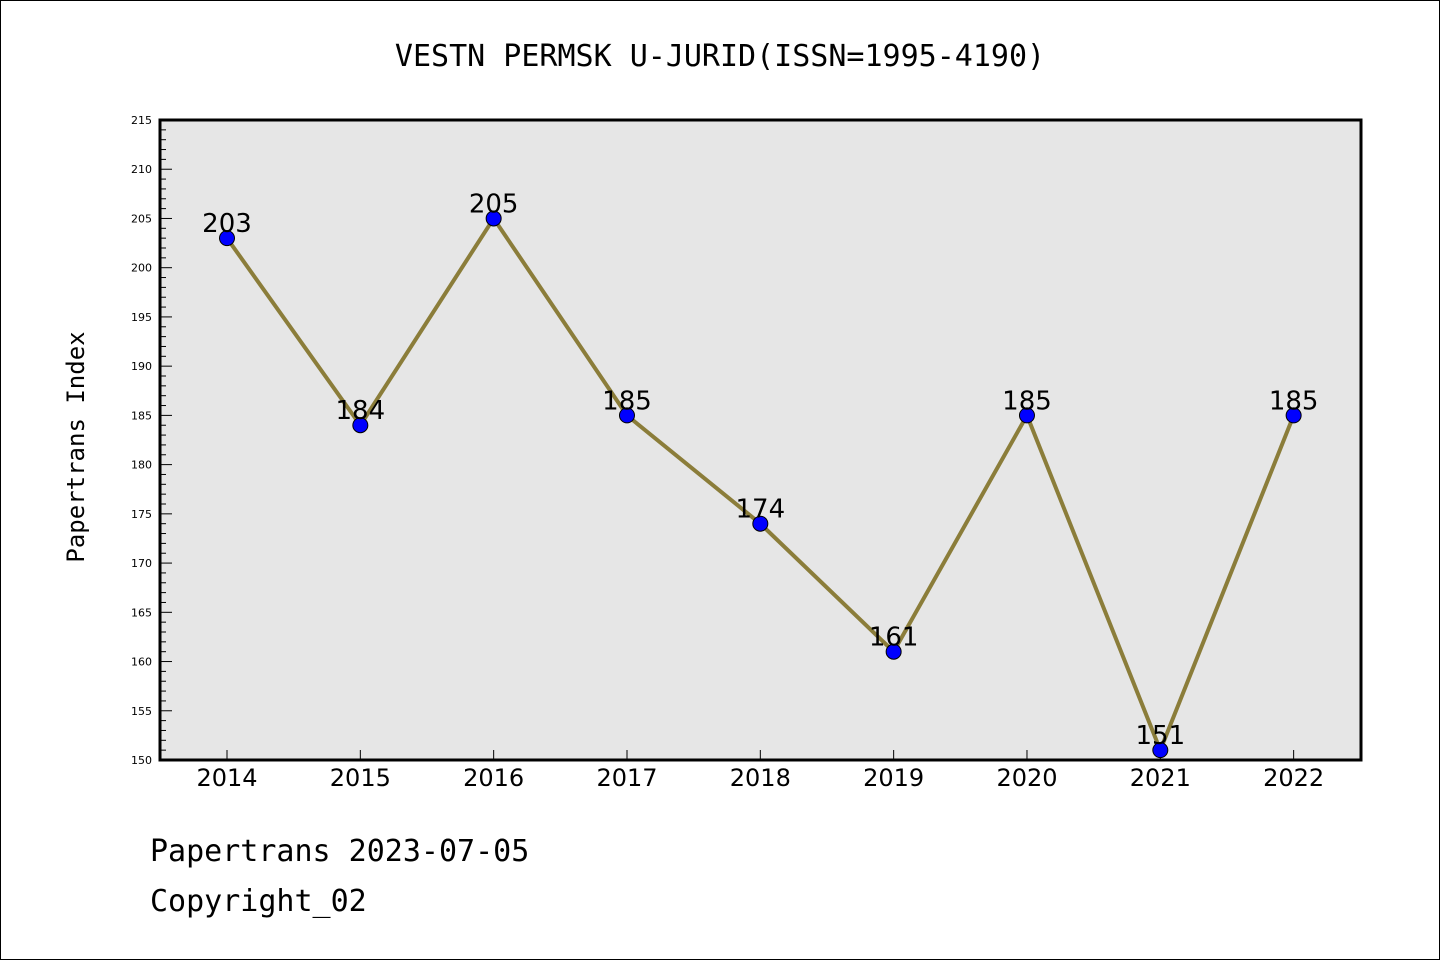 Image resolution: width=1440 pixels, height=960 pixels. Describe the element at coordinates (626, 778) in the screenshot. I see `x-tick-label: 2017` at that location.